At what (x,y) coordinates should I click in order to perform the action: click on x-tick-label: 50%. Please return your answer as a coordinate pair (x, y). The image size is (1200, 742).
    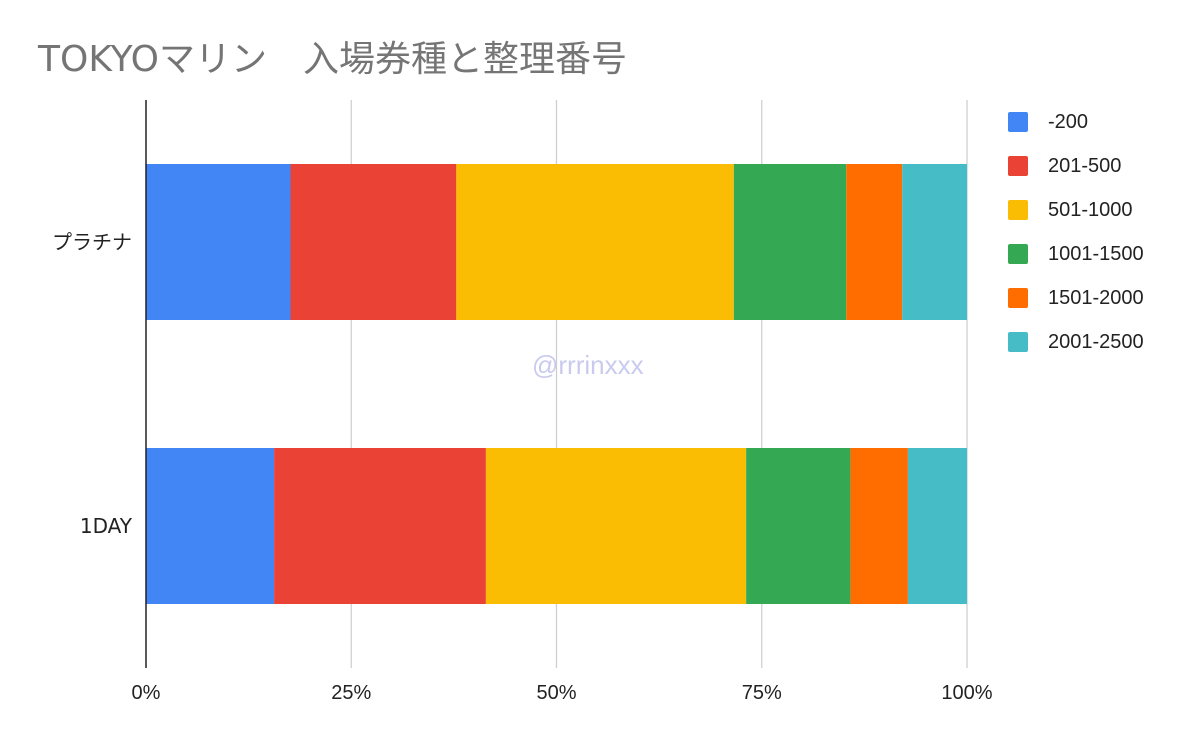
    Looking at the image, I should click on (556, 693).